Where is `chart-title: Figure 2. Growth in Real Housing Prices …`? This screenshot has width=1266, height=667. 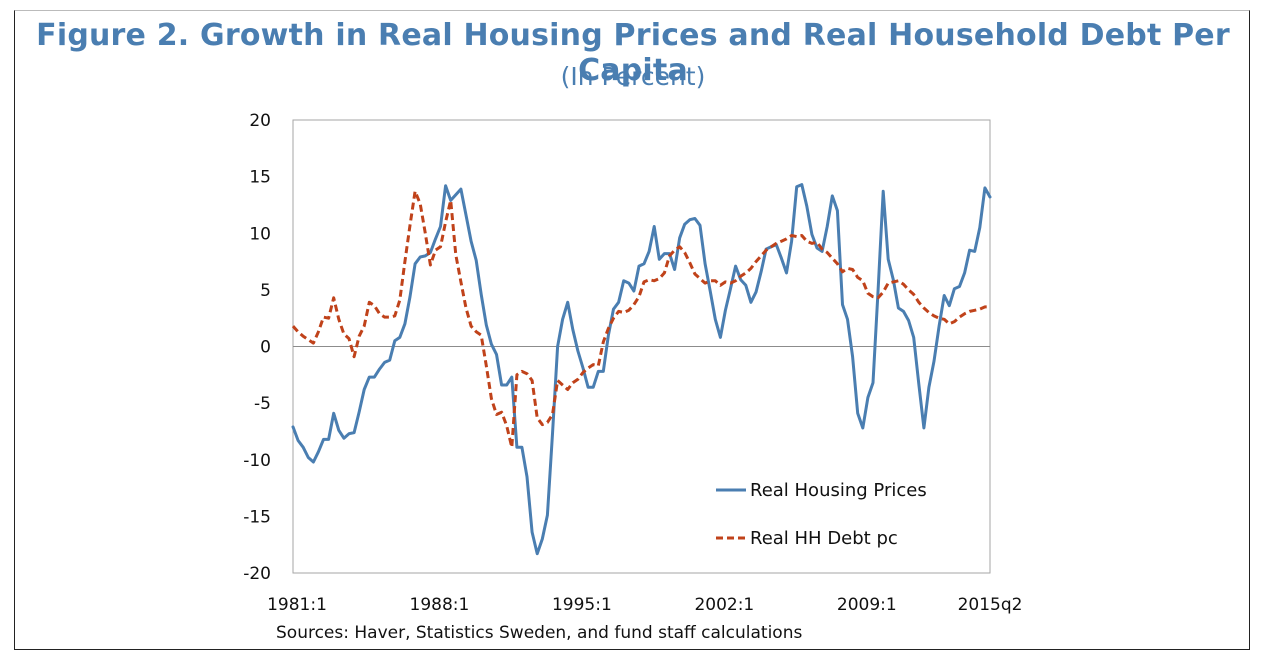
chart-title: Figure 2. Growth in Real Housing Prices … is located at coordinates (633, 53).